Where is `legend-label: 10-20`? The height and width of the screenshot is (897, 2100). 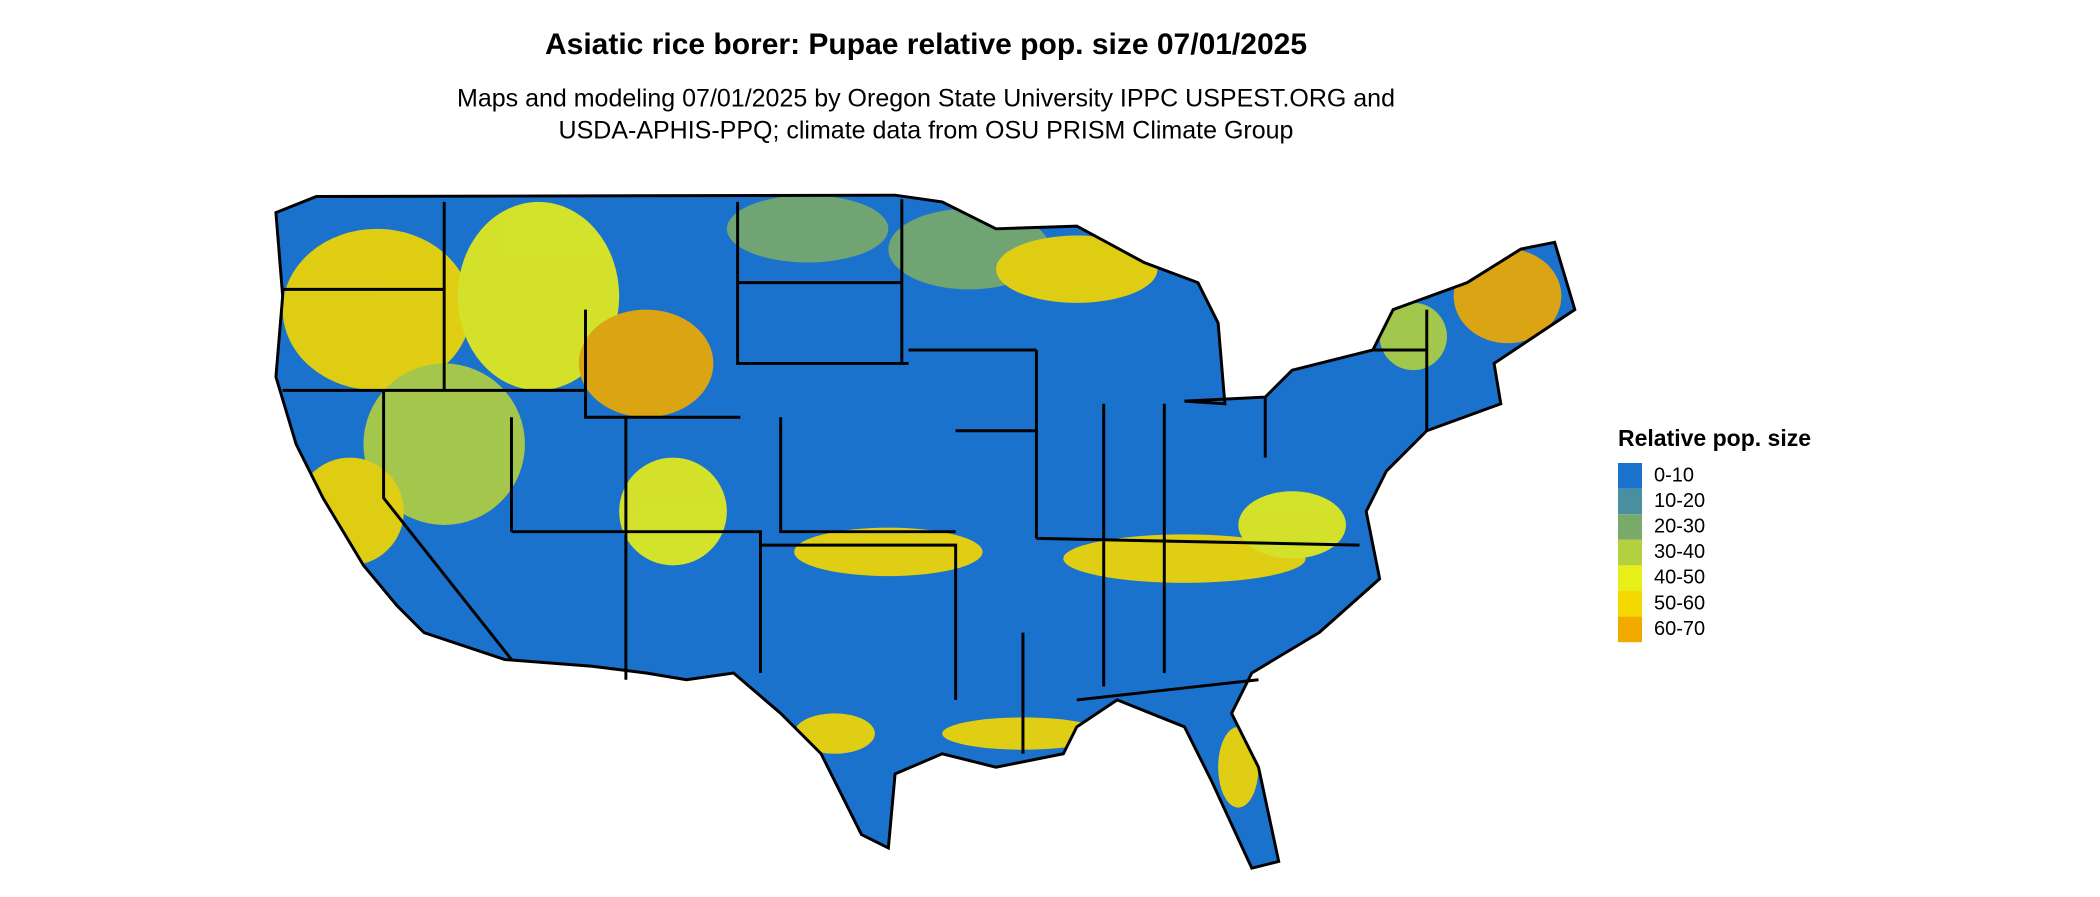
legend-label: 10-20 is located at coordinates (1679, 501).